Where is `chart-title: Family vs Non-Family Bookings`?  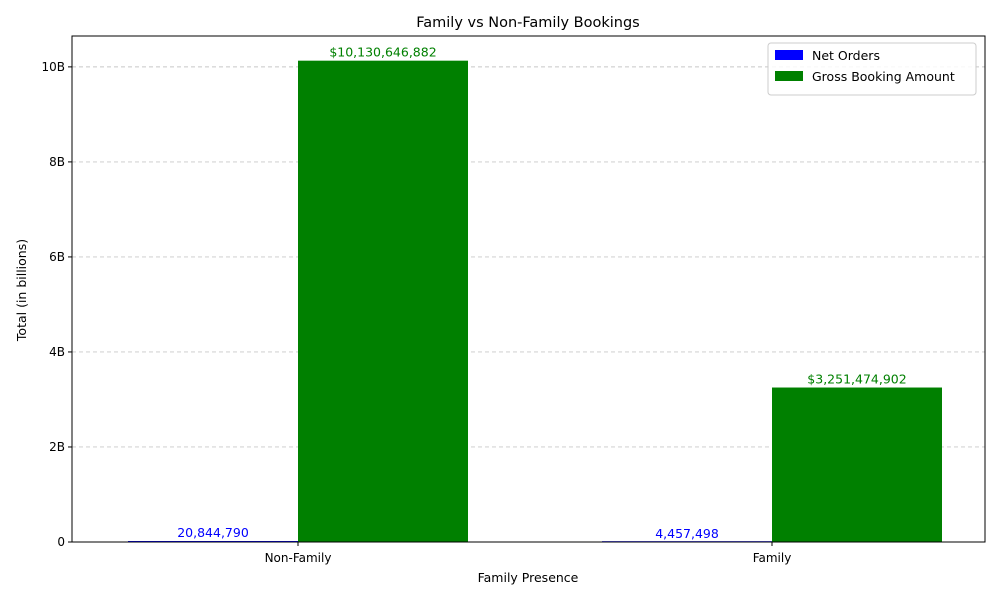 chart-title: Family vs Non-Family Bookings is located at coordinates (527, 23).